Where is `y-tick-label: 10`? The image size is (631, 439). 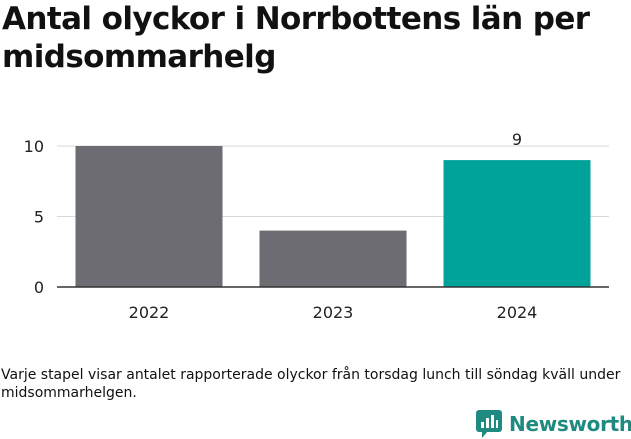 y-tick-label: 10 is located at coordinates (34, 146).